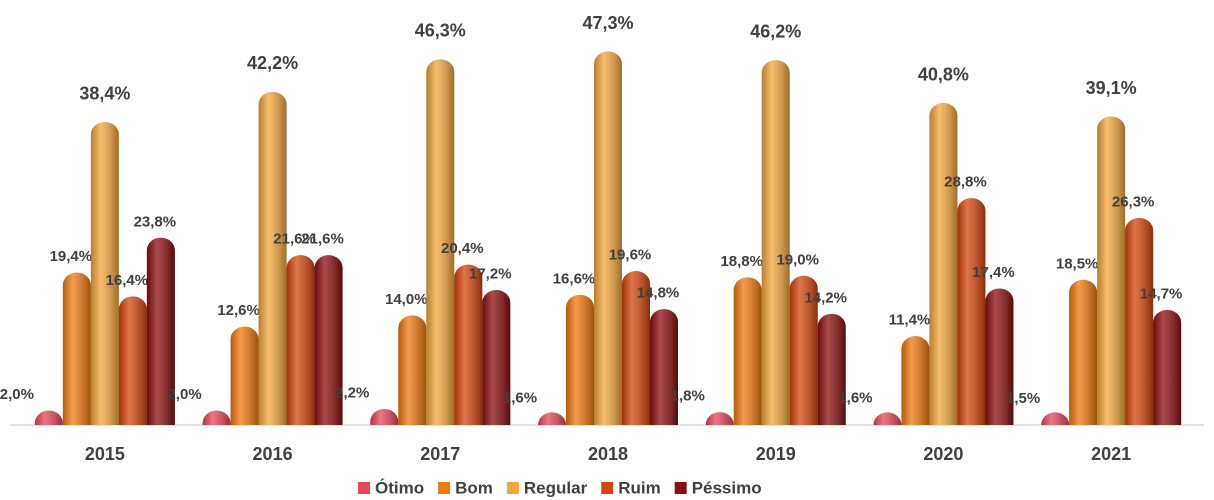  What do you see at coordinates (127, 280) in the screenshot?
I see `data-label: 16,4%` at bounding box center [127, 280].